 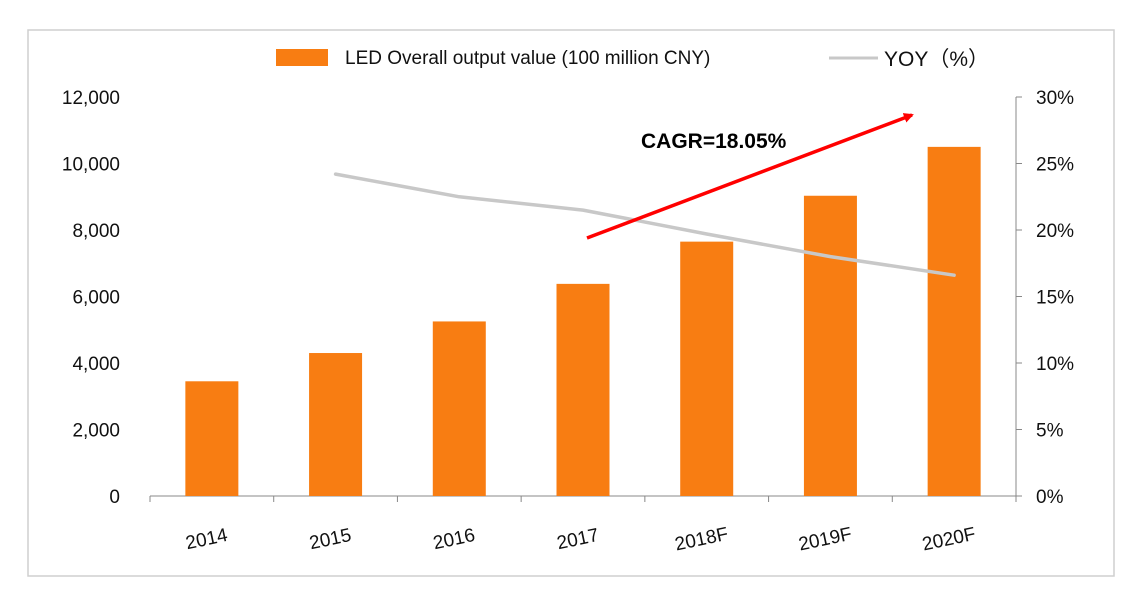 I want to click on yoy-line-group, so click(x=644, y=224).